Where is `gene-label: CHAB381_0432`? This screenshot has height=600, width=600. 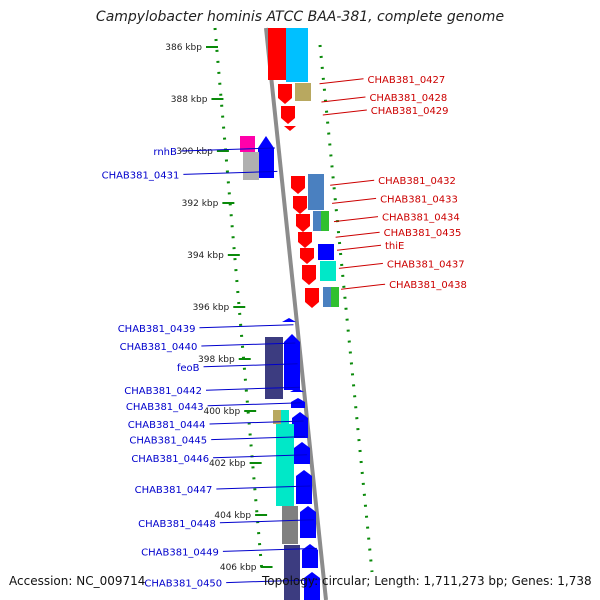 gene-label: CHAB381_0432 is located at coordinates (417, 181).